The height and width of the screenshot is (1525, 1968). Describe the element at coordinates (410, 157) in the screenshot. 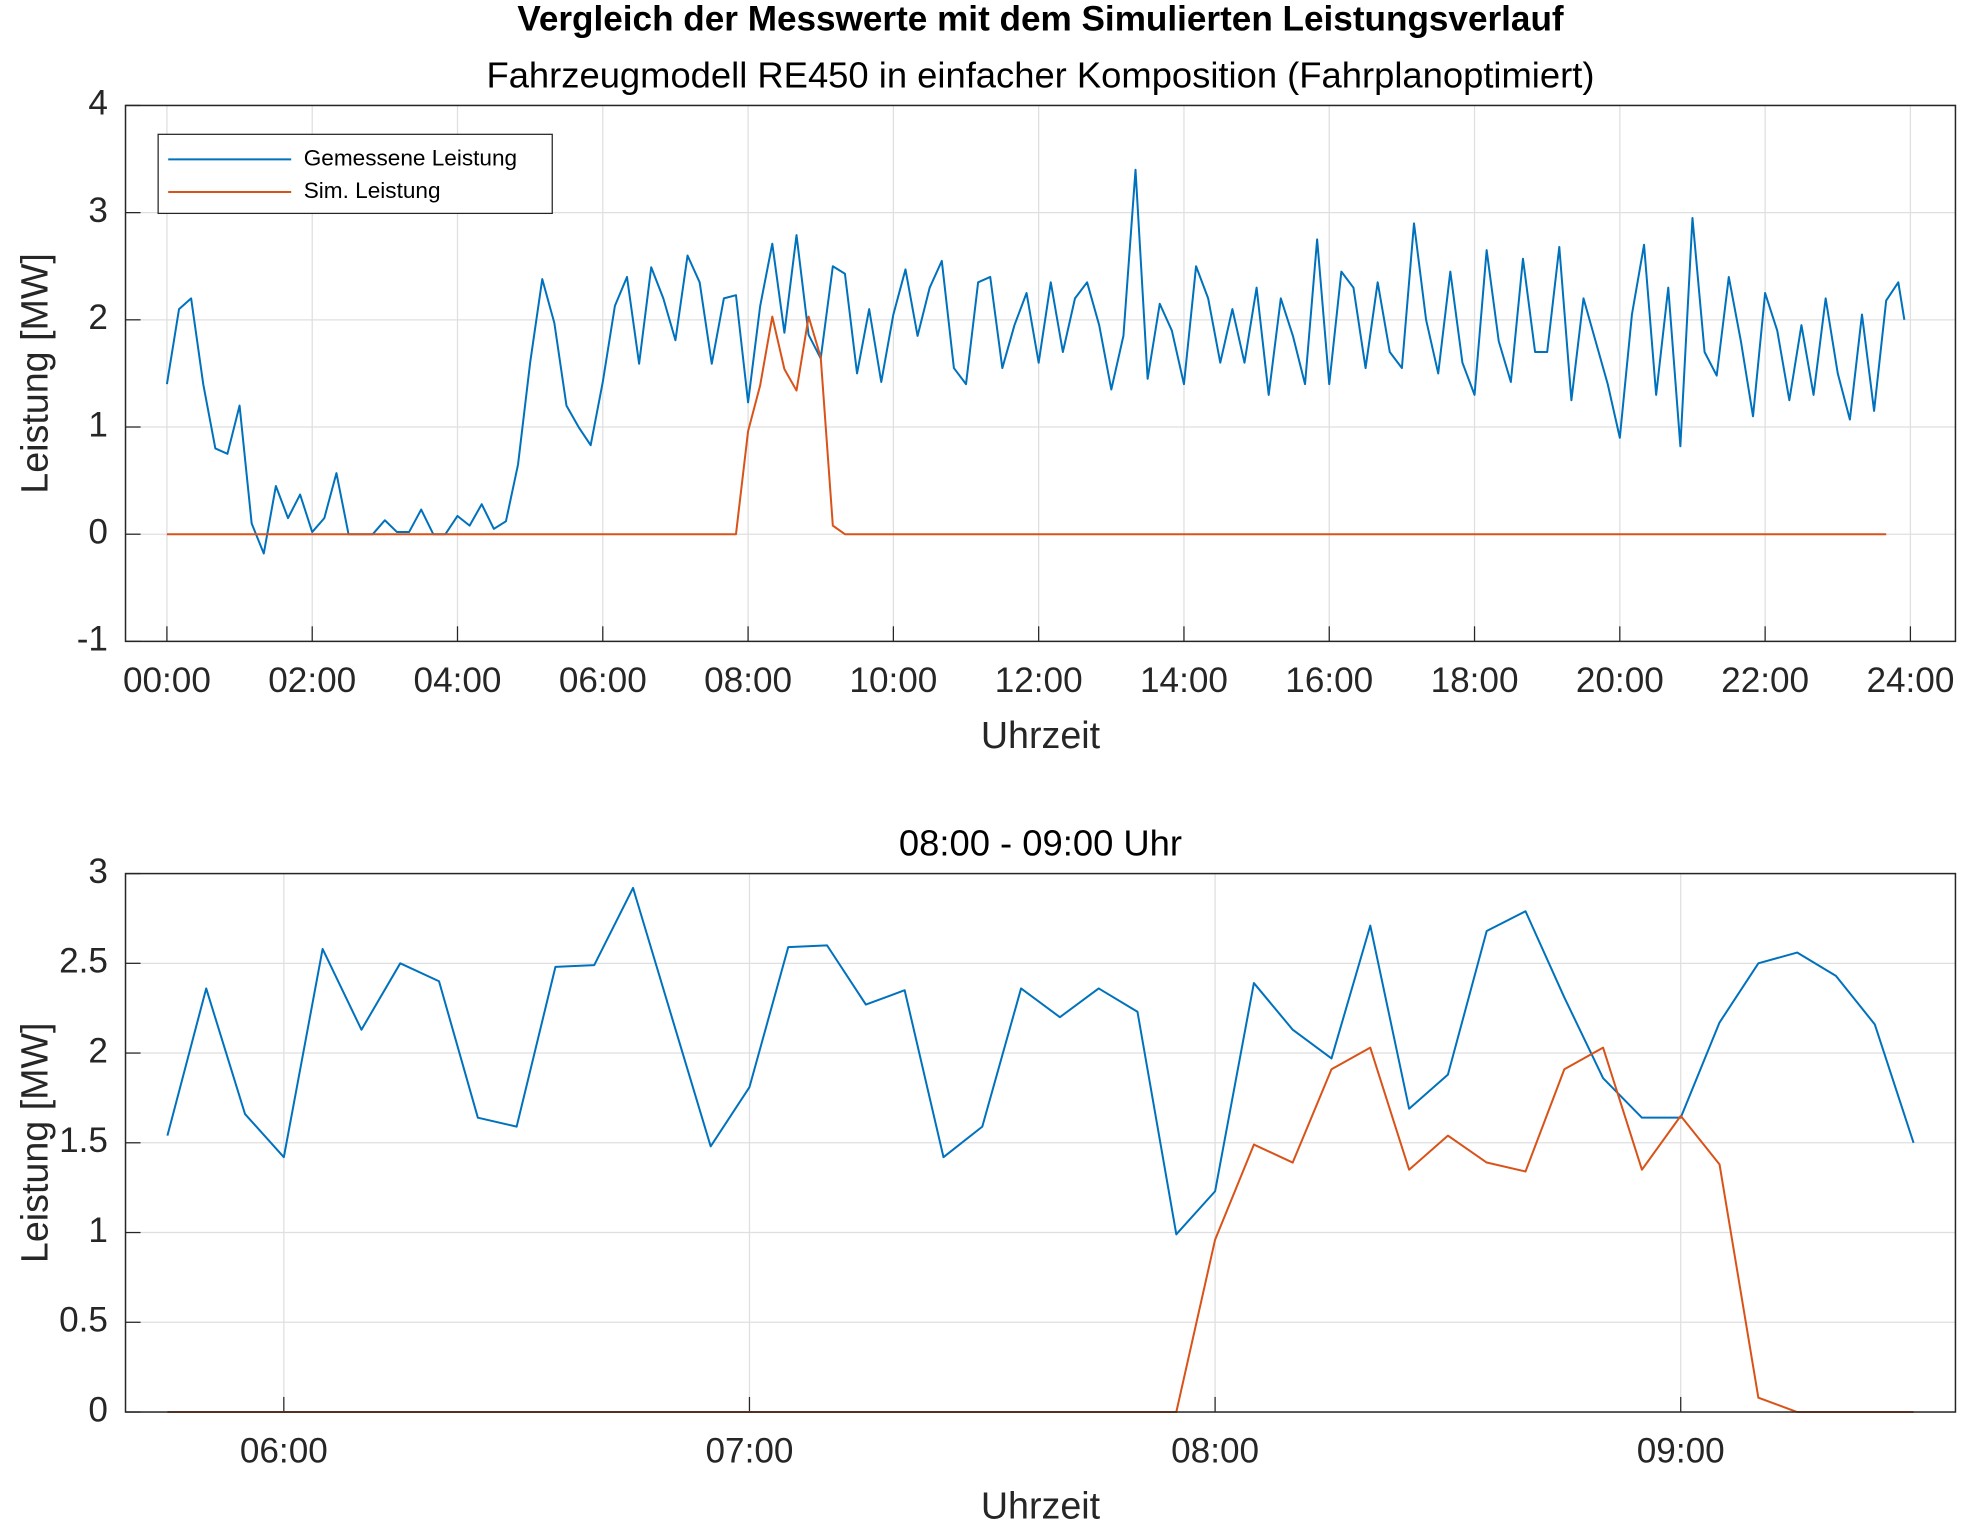

I see `legend-label: Gemessene Leistung` at that location.